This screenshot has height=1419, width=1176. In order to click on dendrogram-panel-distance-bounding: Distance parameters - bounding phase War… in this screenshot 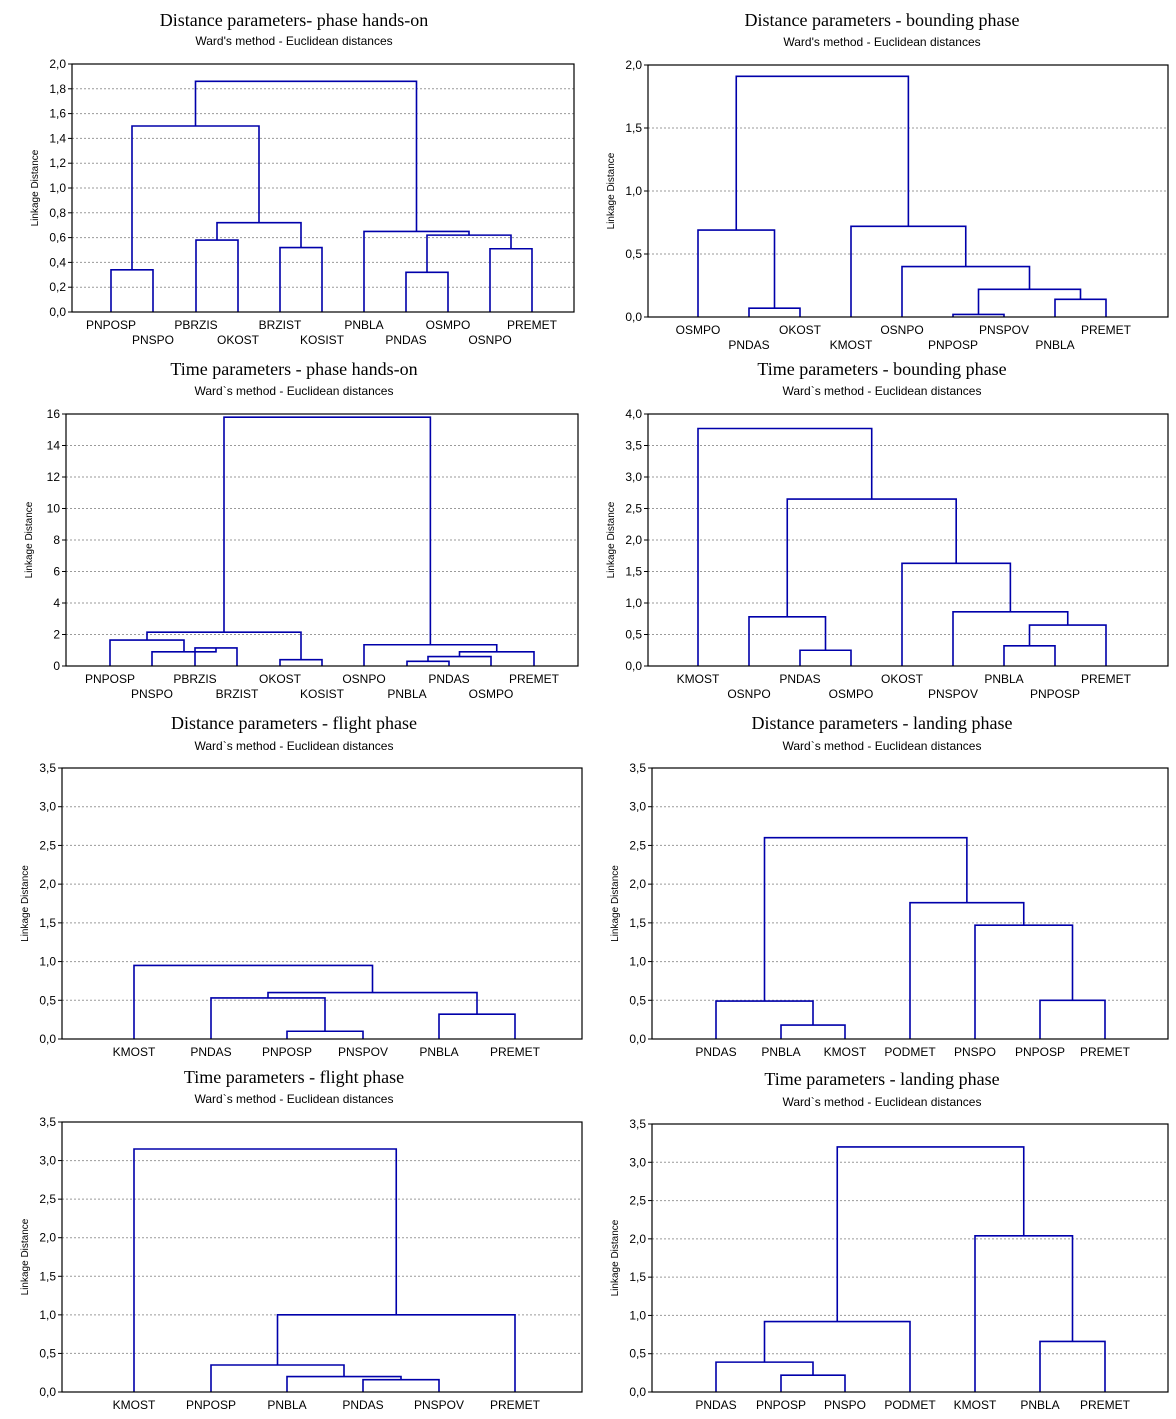, I will do `click(882, 177)`.